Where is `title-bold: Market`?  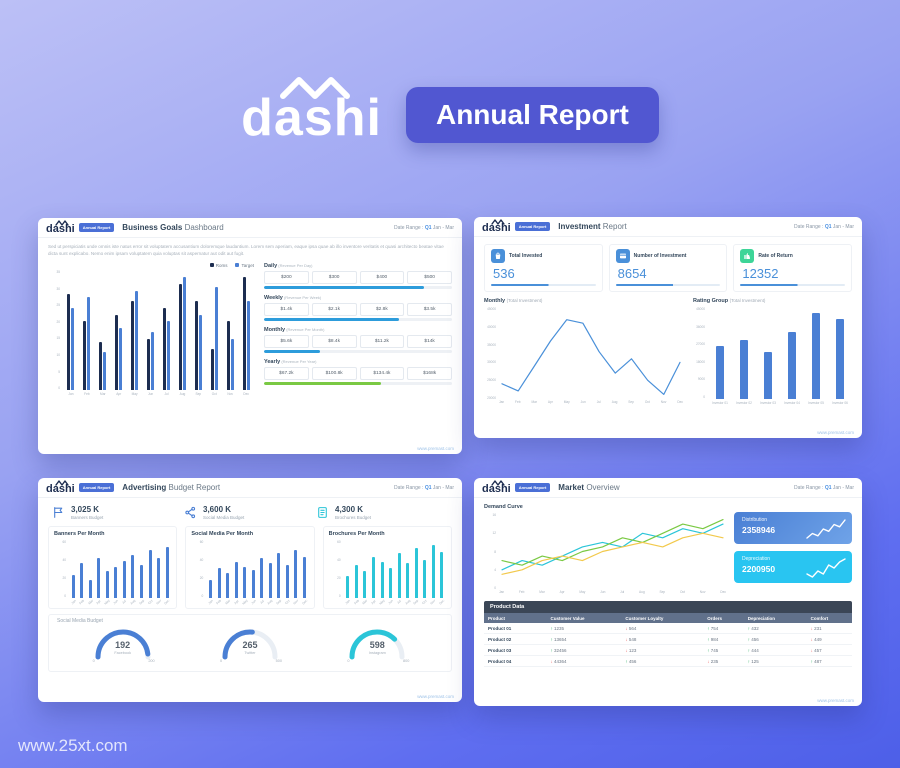
title-bold: Market is located at coordinates (571, 487).